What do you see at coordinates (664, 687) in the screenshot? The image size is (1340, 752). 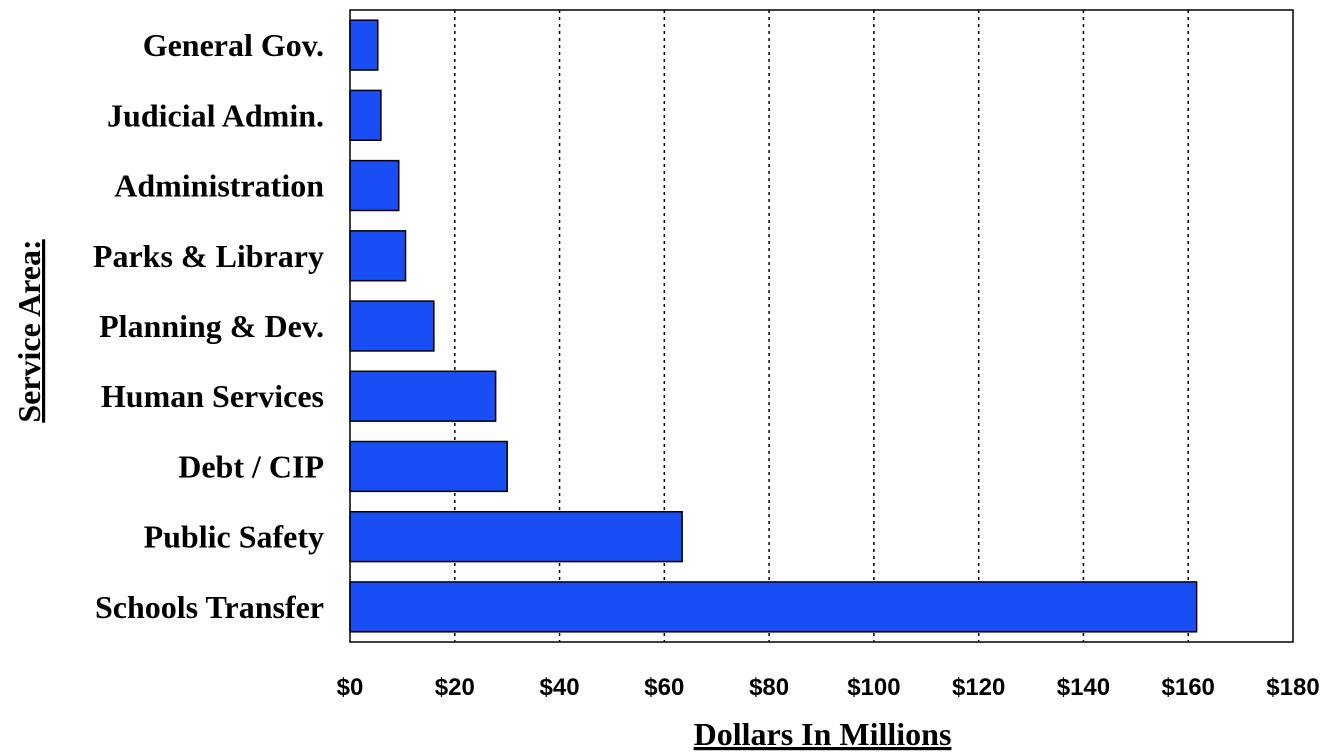 I see `x-tick-label: $60` at bounding box center [664, 687].